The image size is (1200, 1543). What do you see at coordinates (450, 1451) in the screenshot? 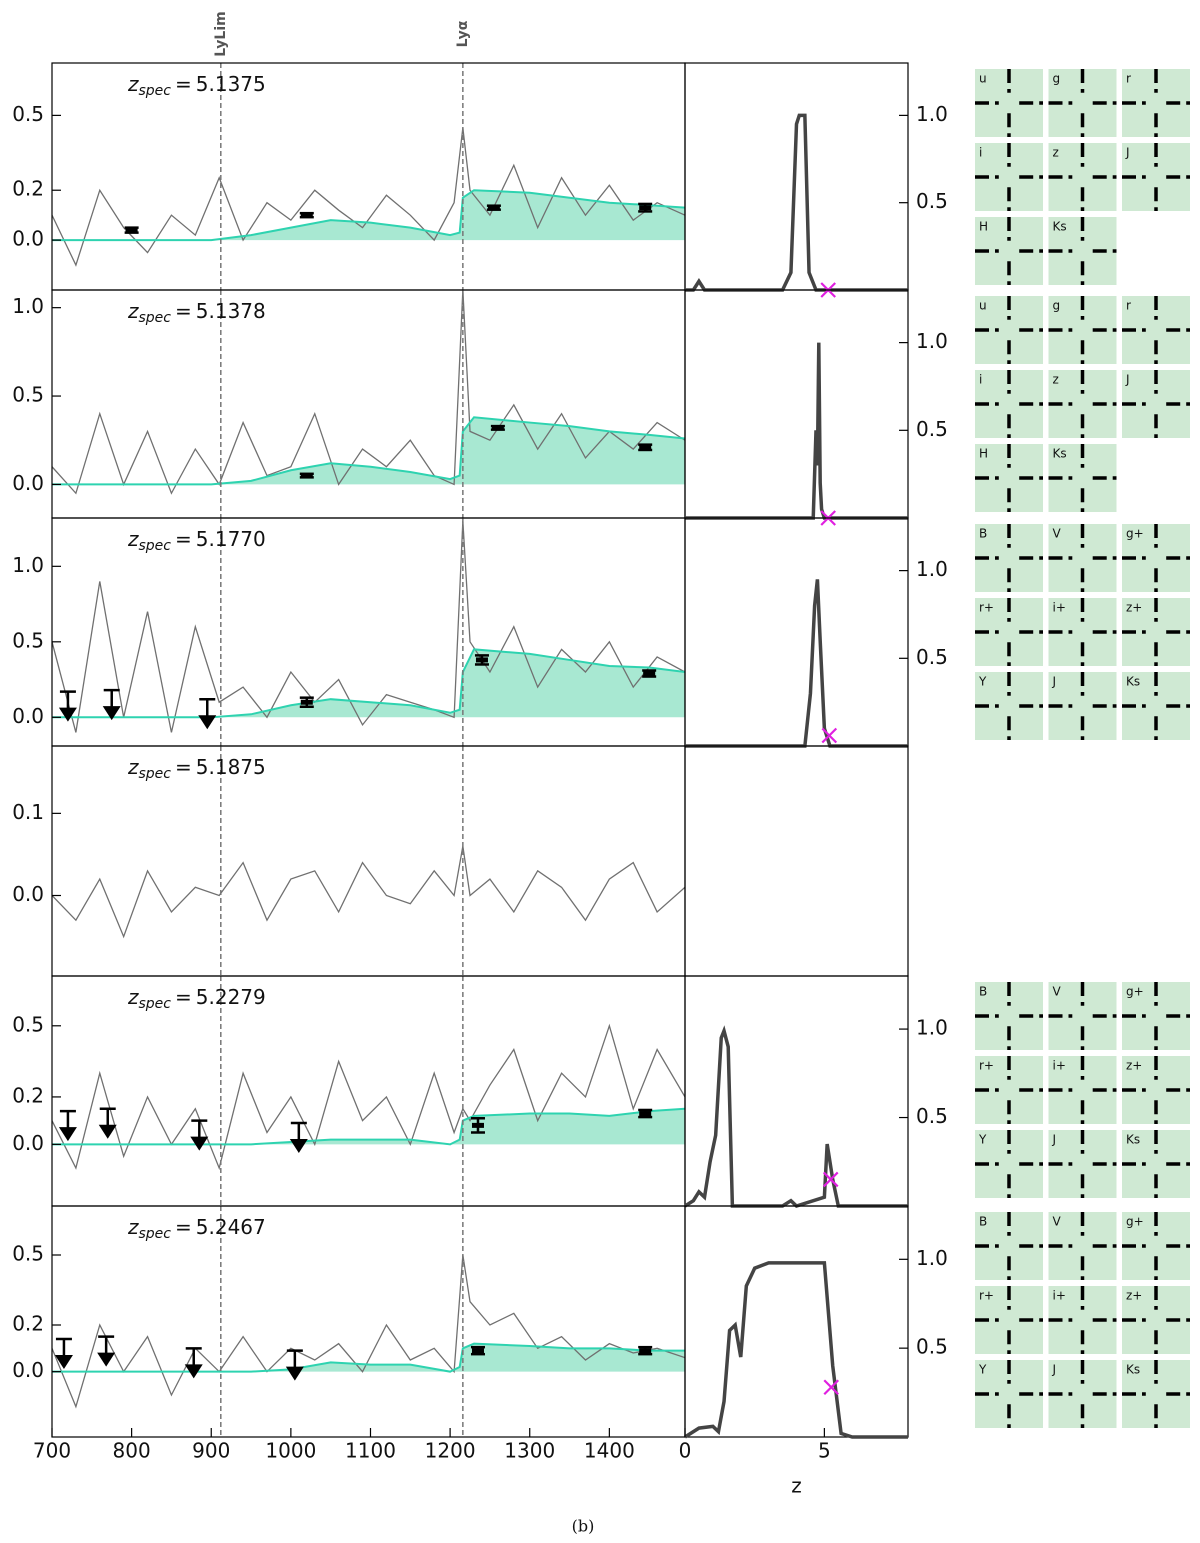
I see `x-tick-label: 1200` at bounding box center [450, 1451].